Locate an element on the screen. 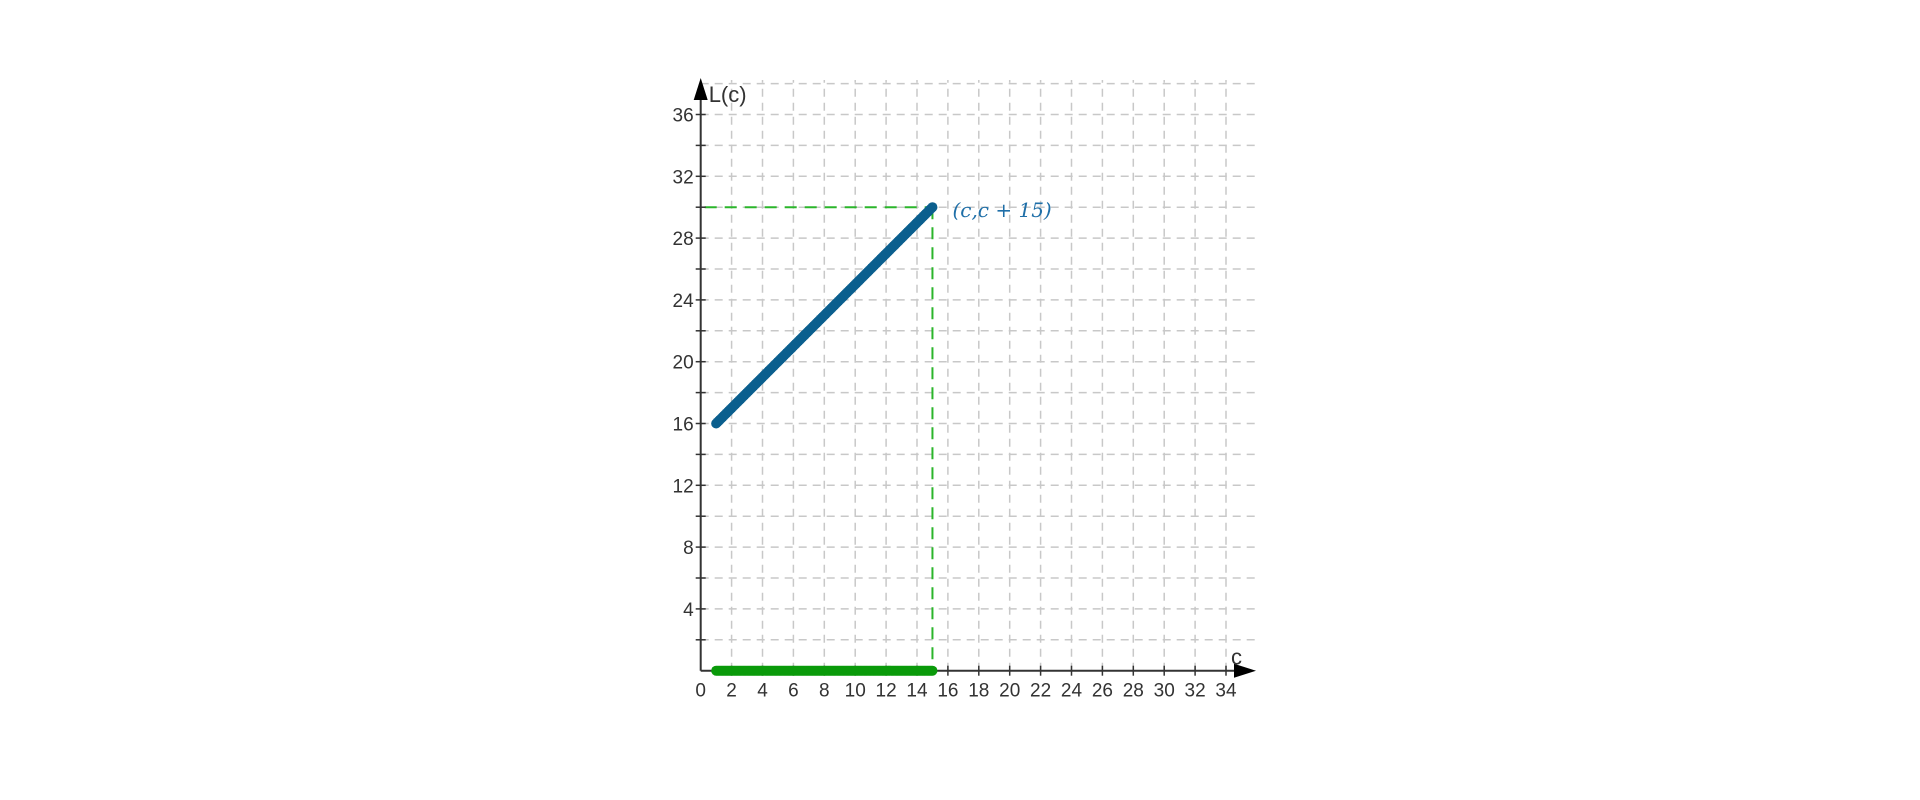 The height and width of the screenshot is (800, 1920). data-points is located at coordinates (824, 439).